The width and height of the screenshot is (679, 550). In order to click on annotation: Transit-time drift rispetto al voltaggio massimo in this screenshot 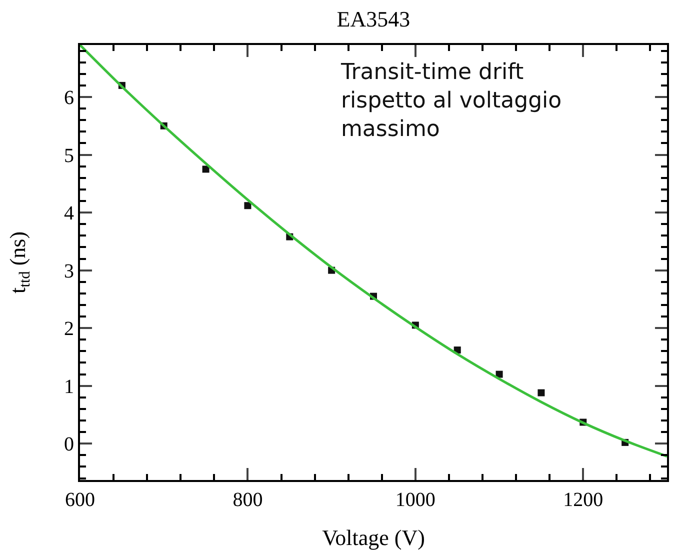, I will do `click(451, 101)`.